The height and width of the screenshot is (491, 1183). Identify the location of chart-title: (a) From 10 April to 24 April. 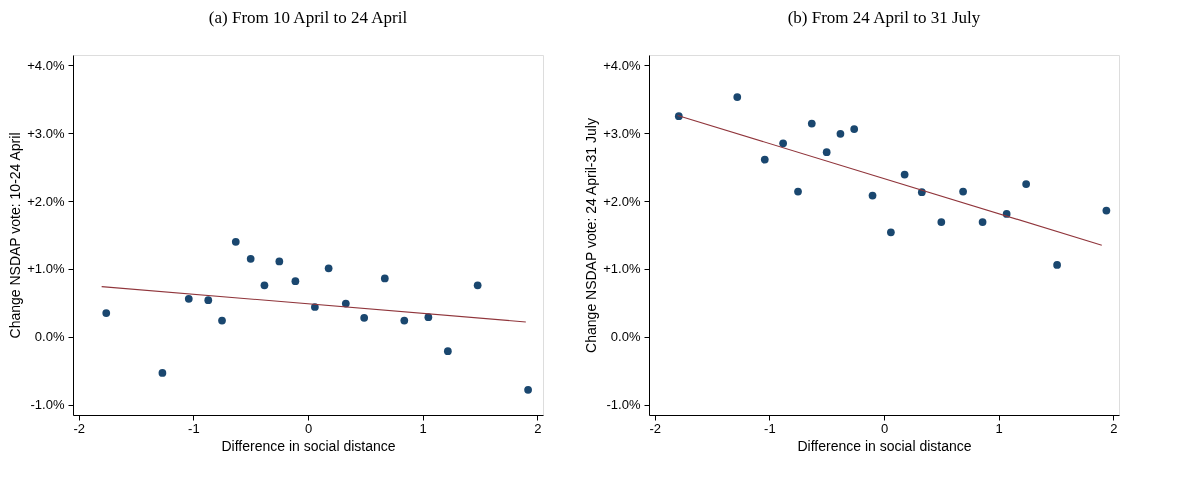
(308, 17).